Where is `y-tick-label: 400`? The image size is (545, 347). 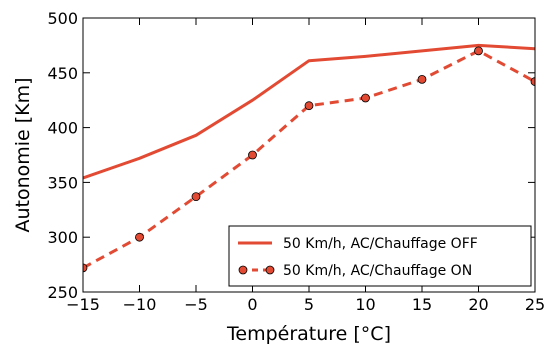 y-tick-label: 400 is located at coordinates (62, 128).